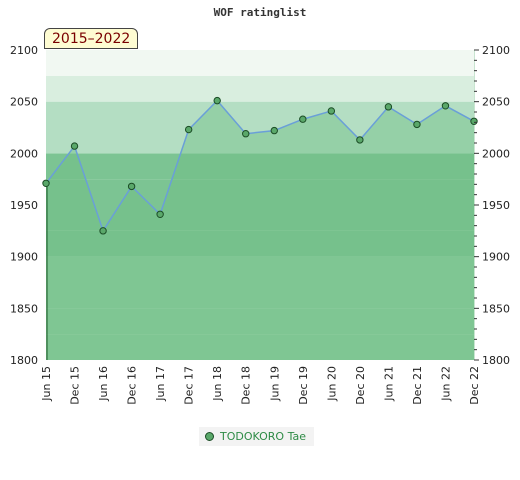  What do you see at coordinates (331, 384) in the screenshot?
I see `x-tick-label: Jun 20` at bounding box center [331, 384].